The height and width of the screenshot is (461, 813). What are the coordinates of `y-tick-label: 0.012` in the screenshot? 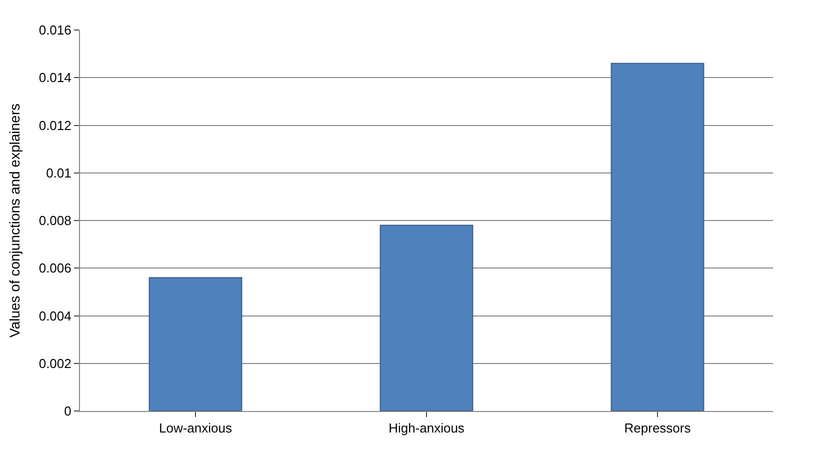 It's located at (55, 125).